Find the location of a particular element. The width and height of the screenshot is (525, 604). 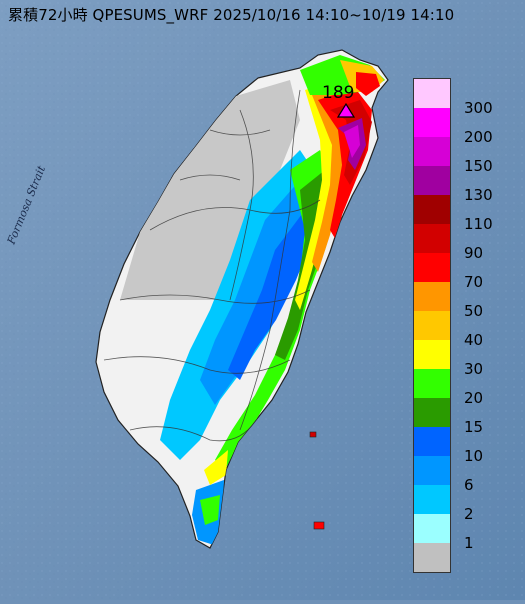

legend-label: 15 is located at coordinates (474, 427).